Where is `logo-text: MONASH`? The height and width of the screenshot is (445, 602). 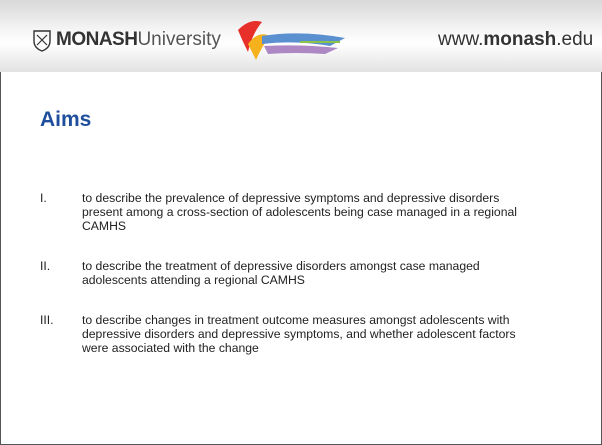
logo-text: MONASH is located at coordinates (97, 39).